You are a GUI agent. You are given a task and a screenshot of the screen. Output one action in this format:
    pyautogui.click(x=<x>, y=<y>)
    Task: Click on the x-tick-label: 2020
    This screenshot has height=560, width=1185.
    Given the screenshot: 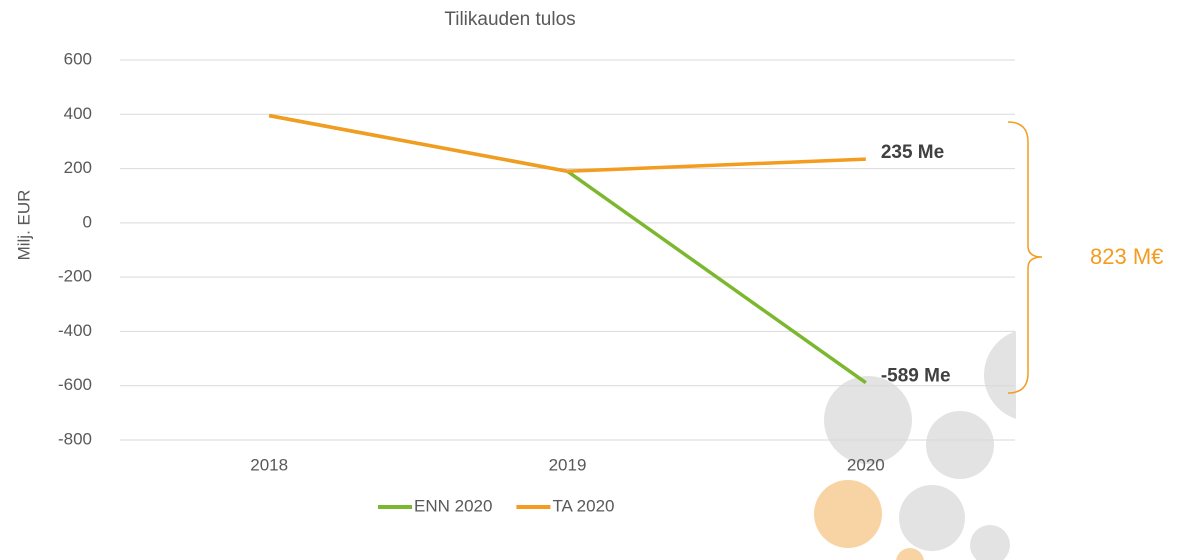 What is the action you would take?
    pyautogui.click(x=866, y=464)
    